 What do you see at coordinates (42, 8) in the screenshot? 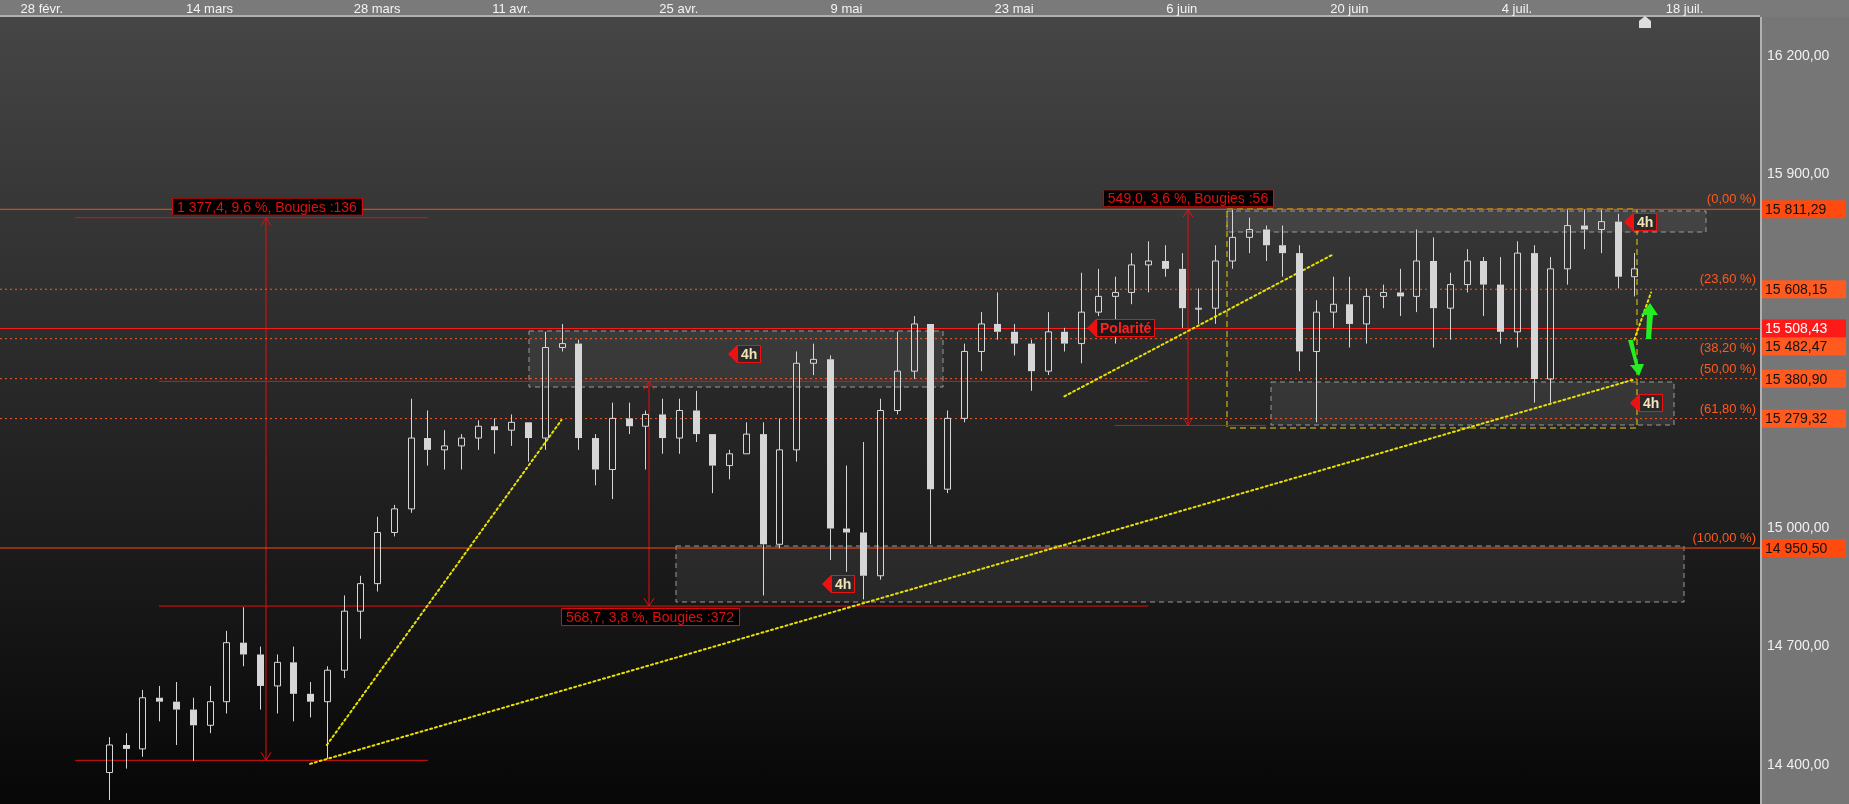
I see `x-tick-label: 28 févr.` at bounding box center [42, 8].